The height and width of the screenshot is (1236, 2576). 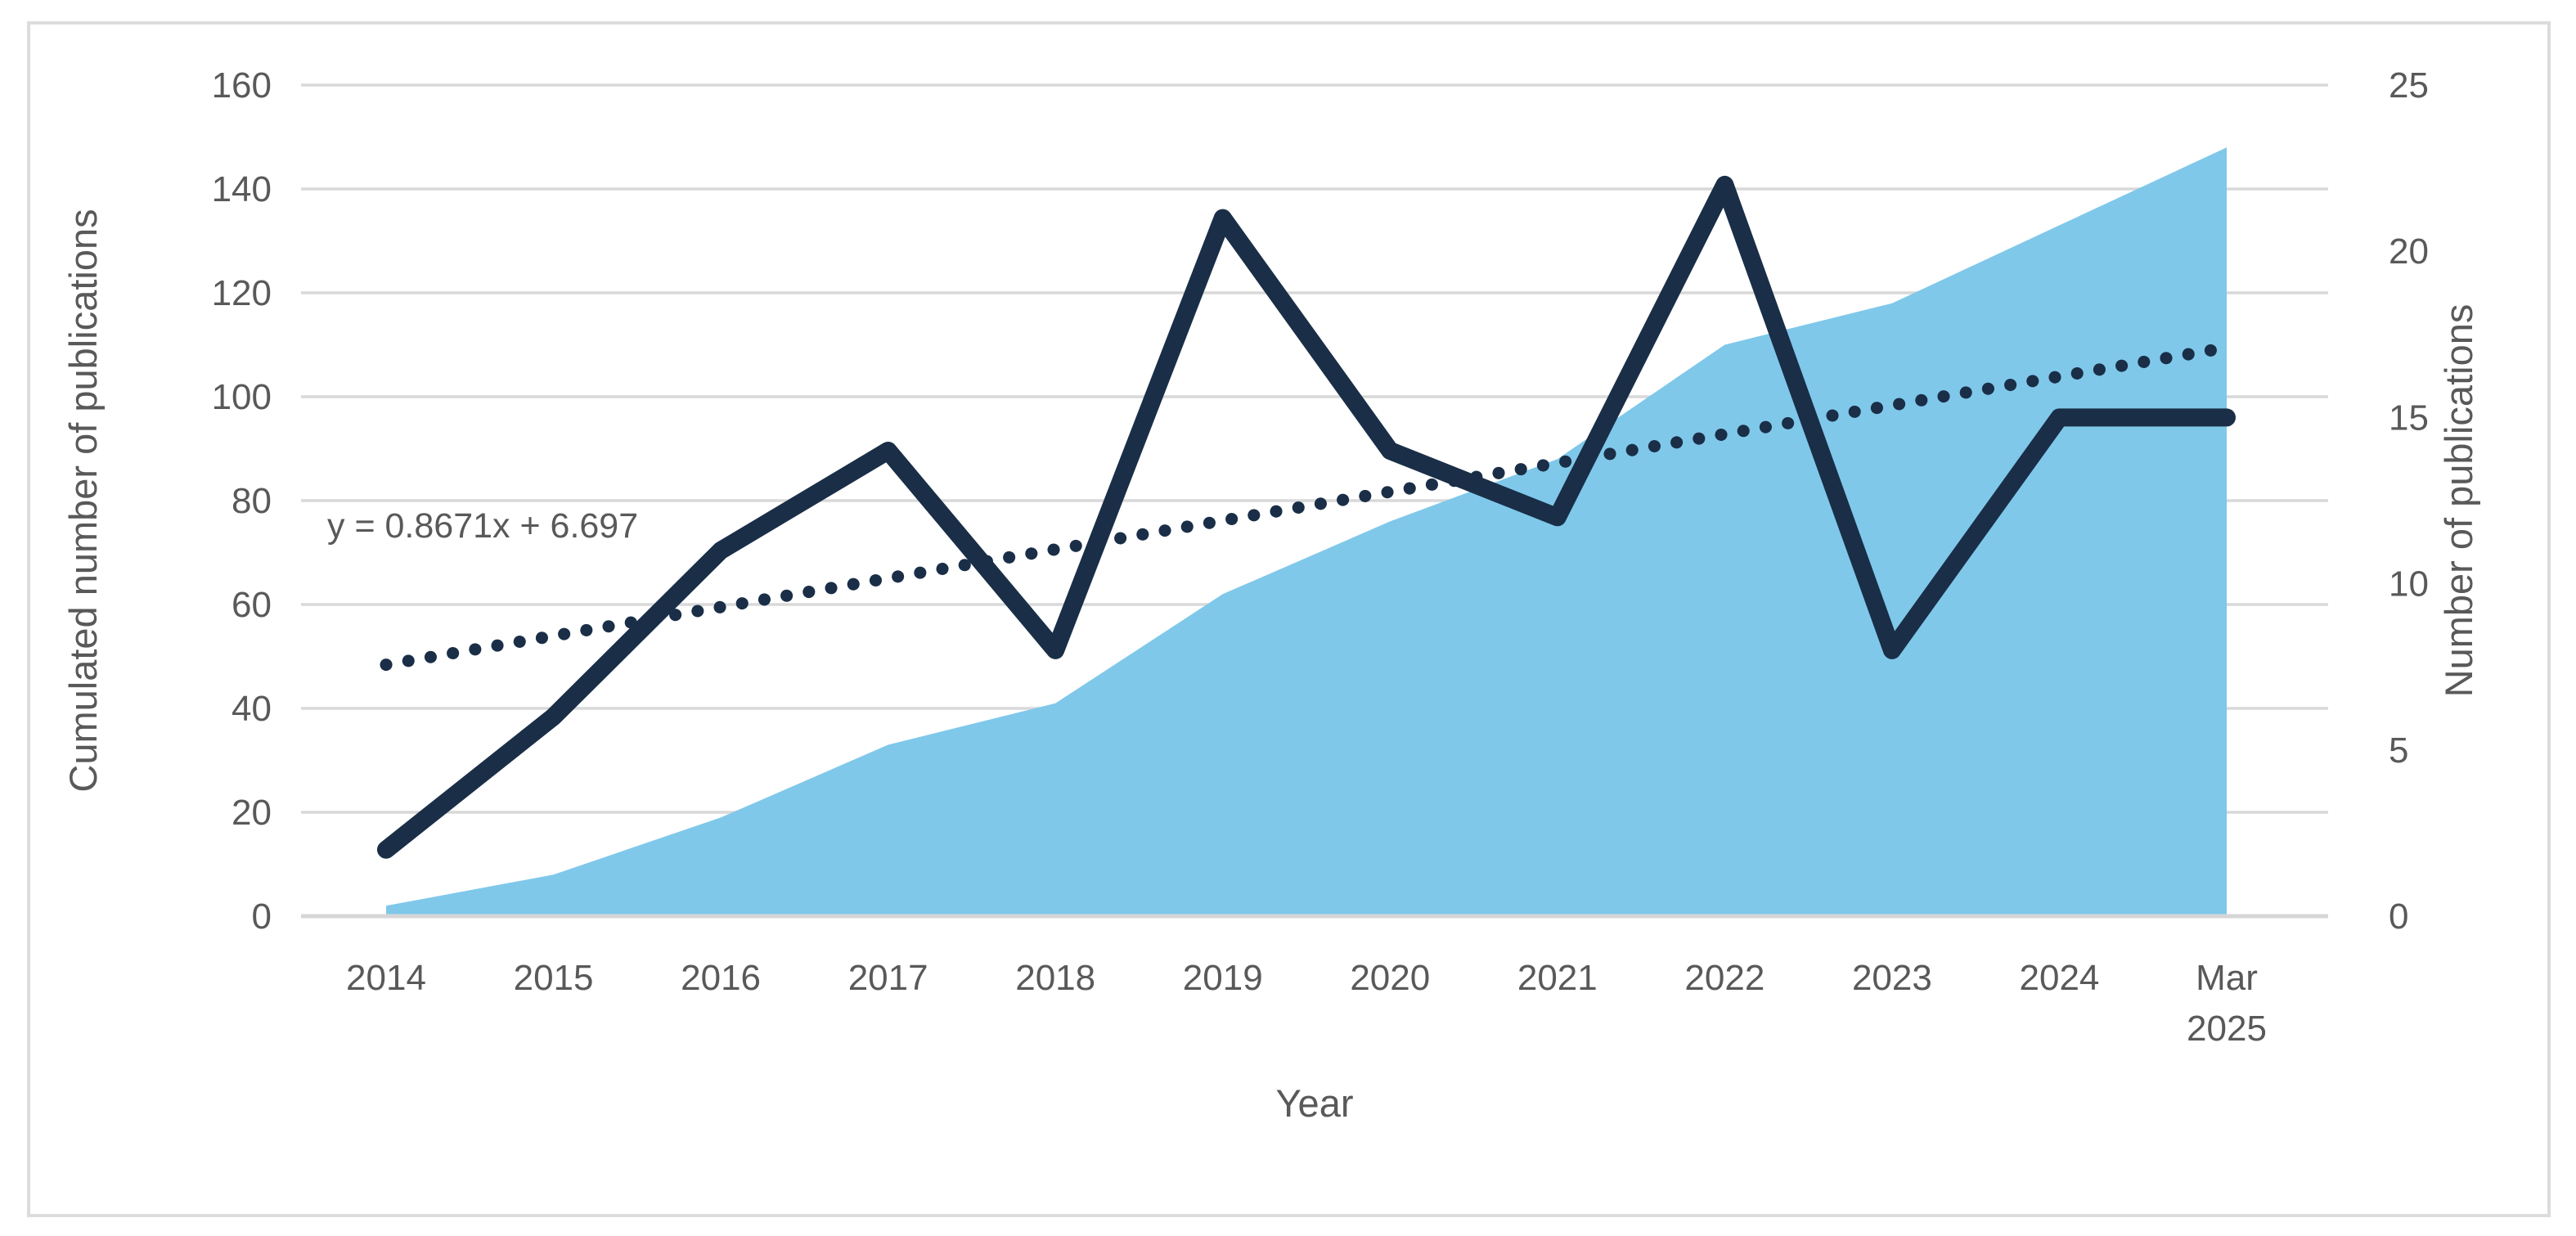 I want to click on right-axis-tick-label: 15, so click(x=2409, y=418).